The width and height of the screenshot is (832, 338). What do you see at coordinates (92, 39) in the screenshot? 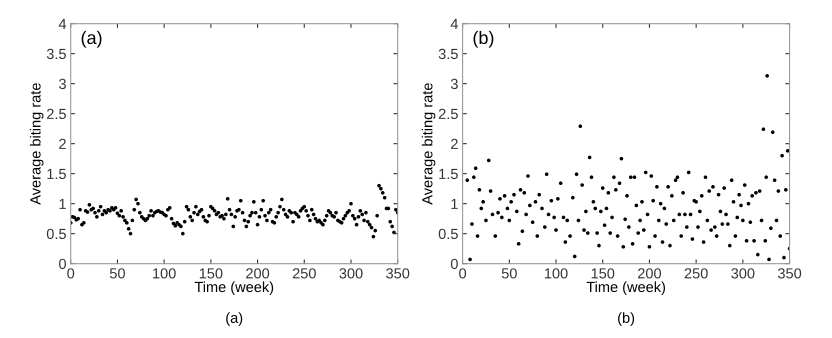
I see `annotation: (a)` at bounding box center [92, 39].